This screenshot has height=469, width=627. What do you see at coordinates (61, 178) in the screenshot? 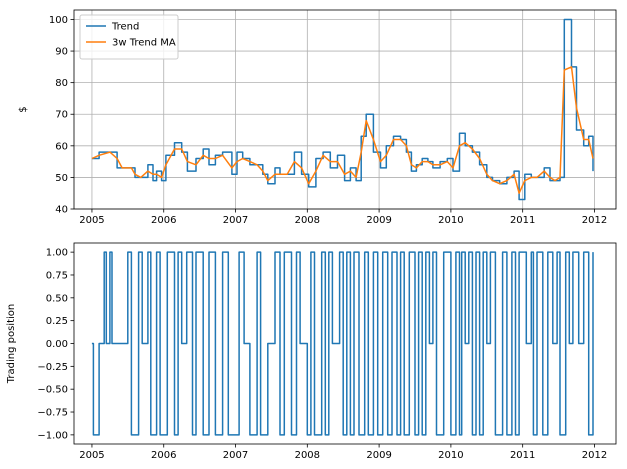
I see `price-y-tick-label-50: 50` at bounding box center [61, 178].